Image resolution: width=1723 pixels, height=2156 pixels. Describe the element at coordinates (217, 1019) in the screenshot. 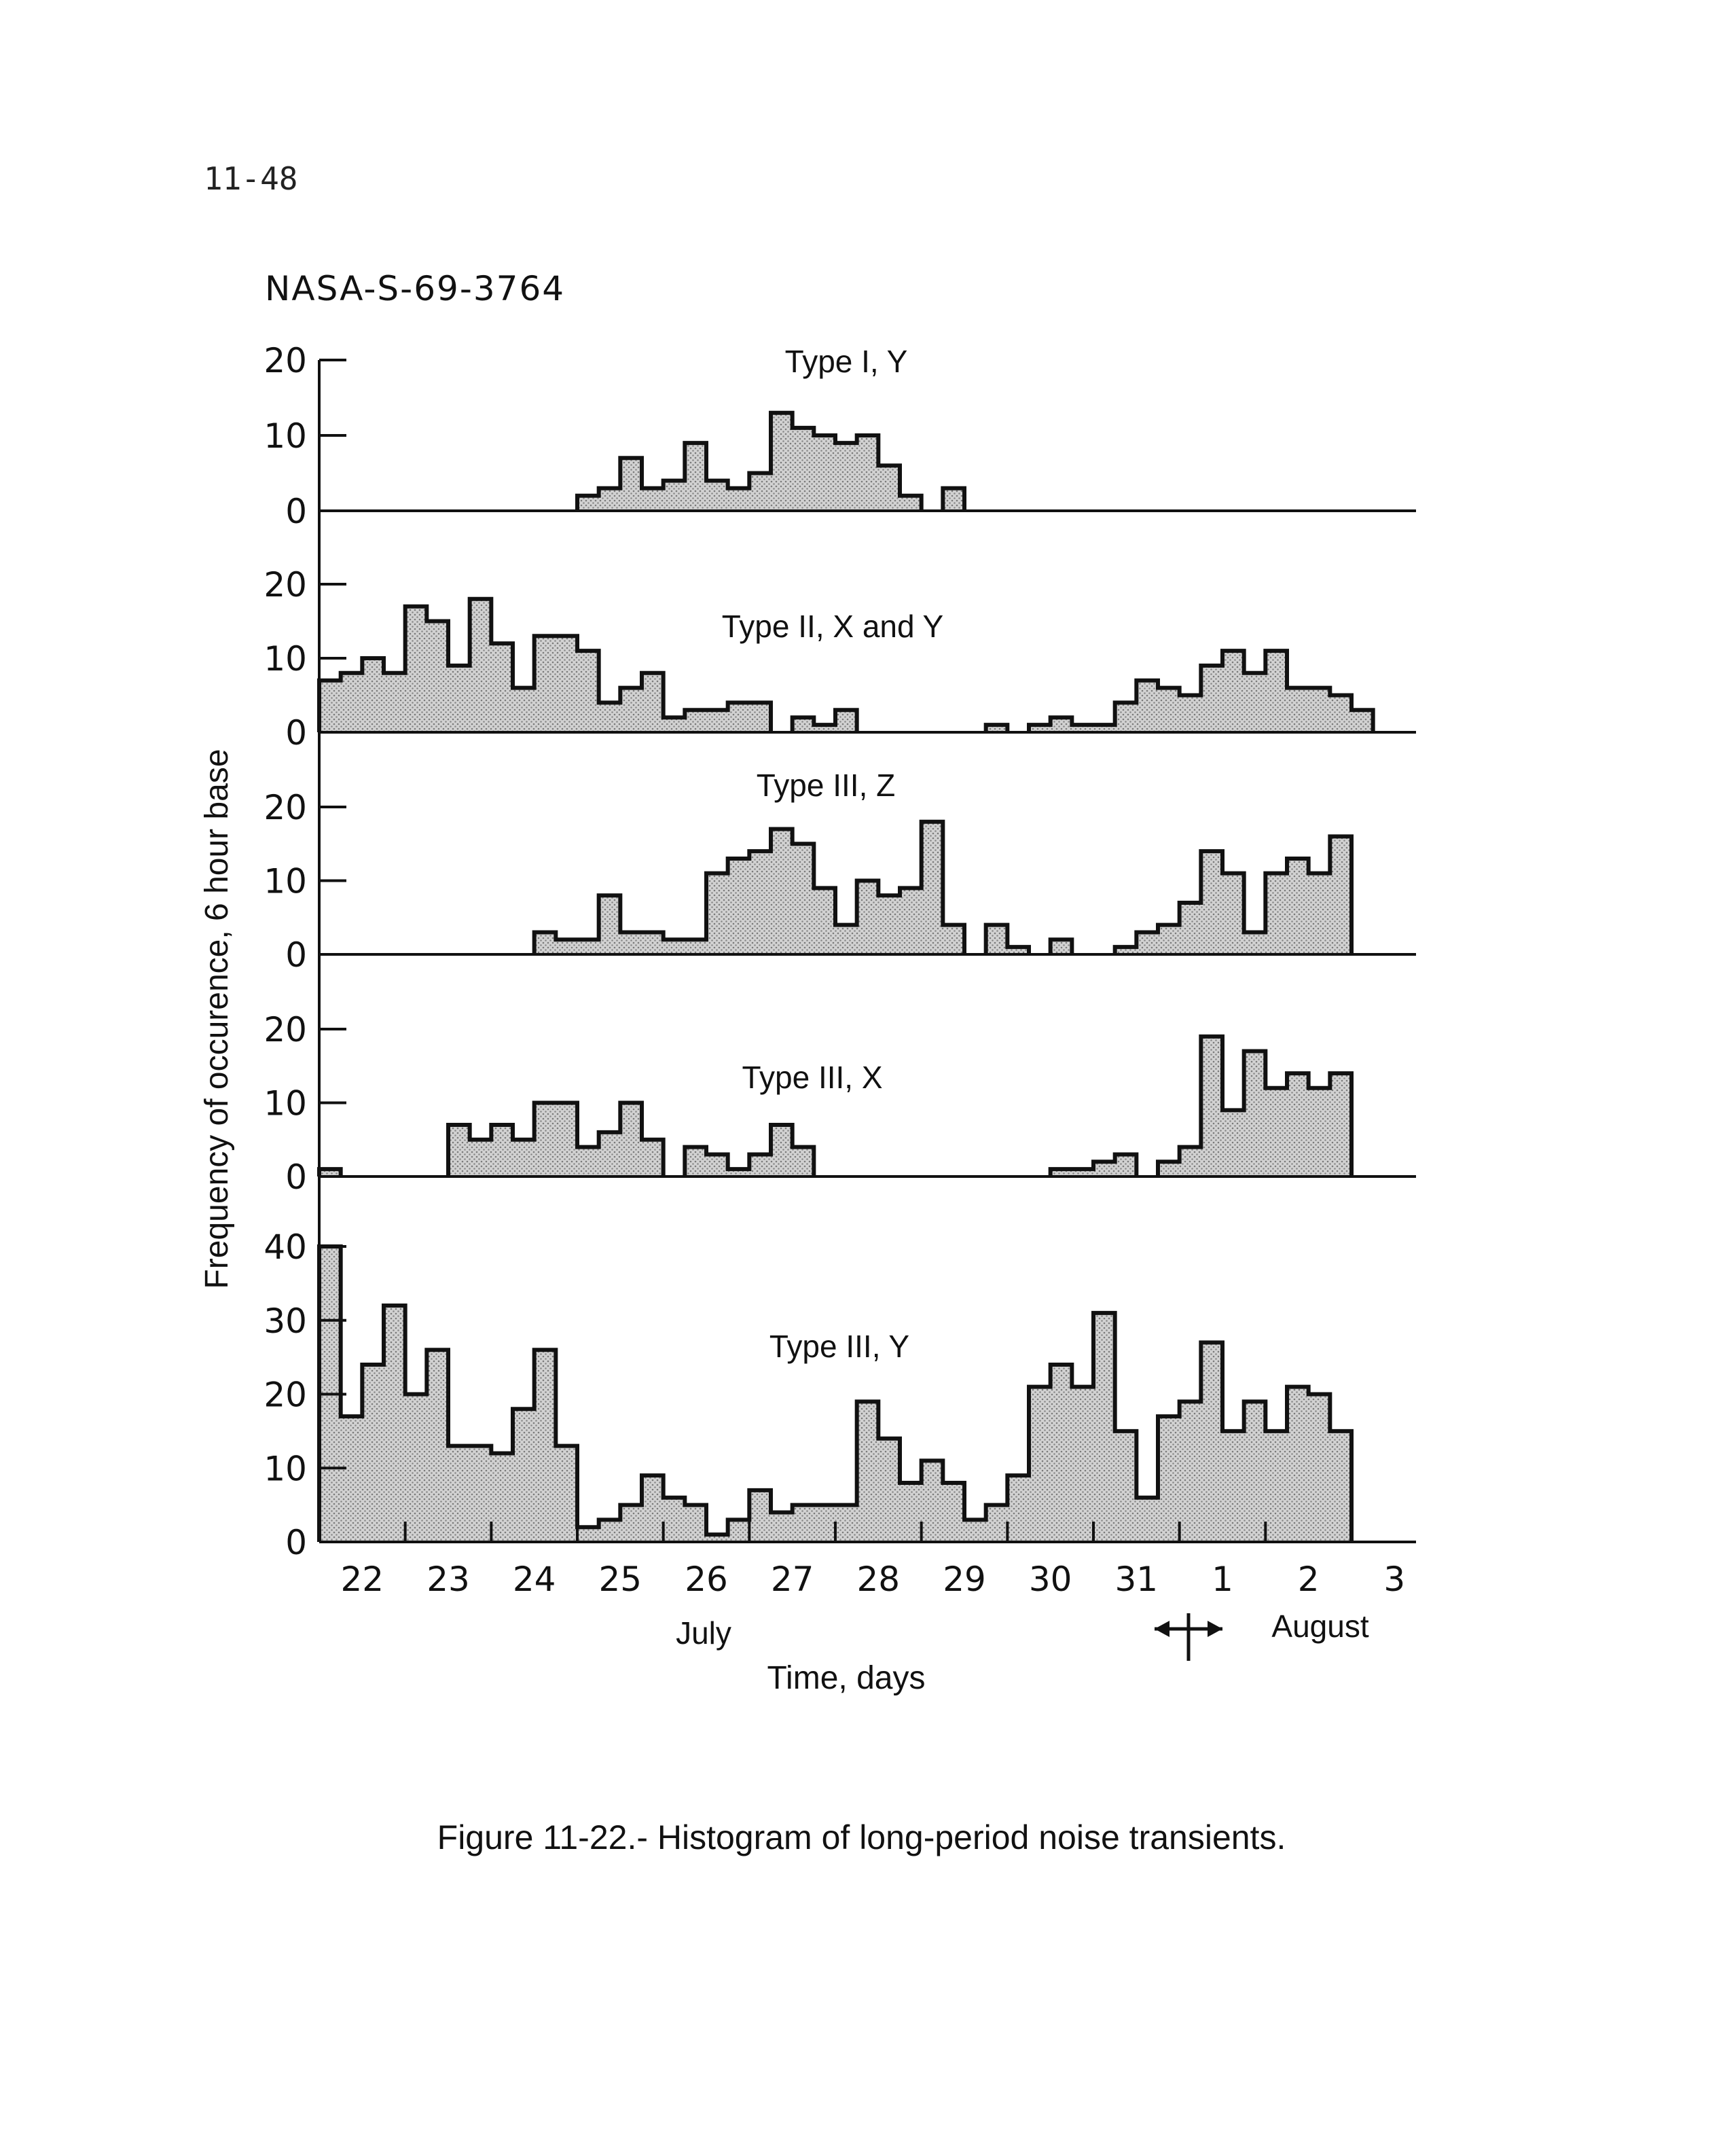

I see `y-axis-title: Frequency of occurence, 6 hour base` at that location.